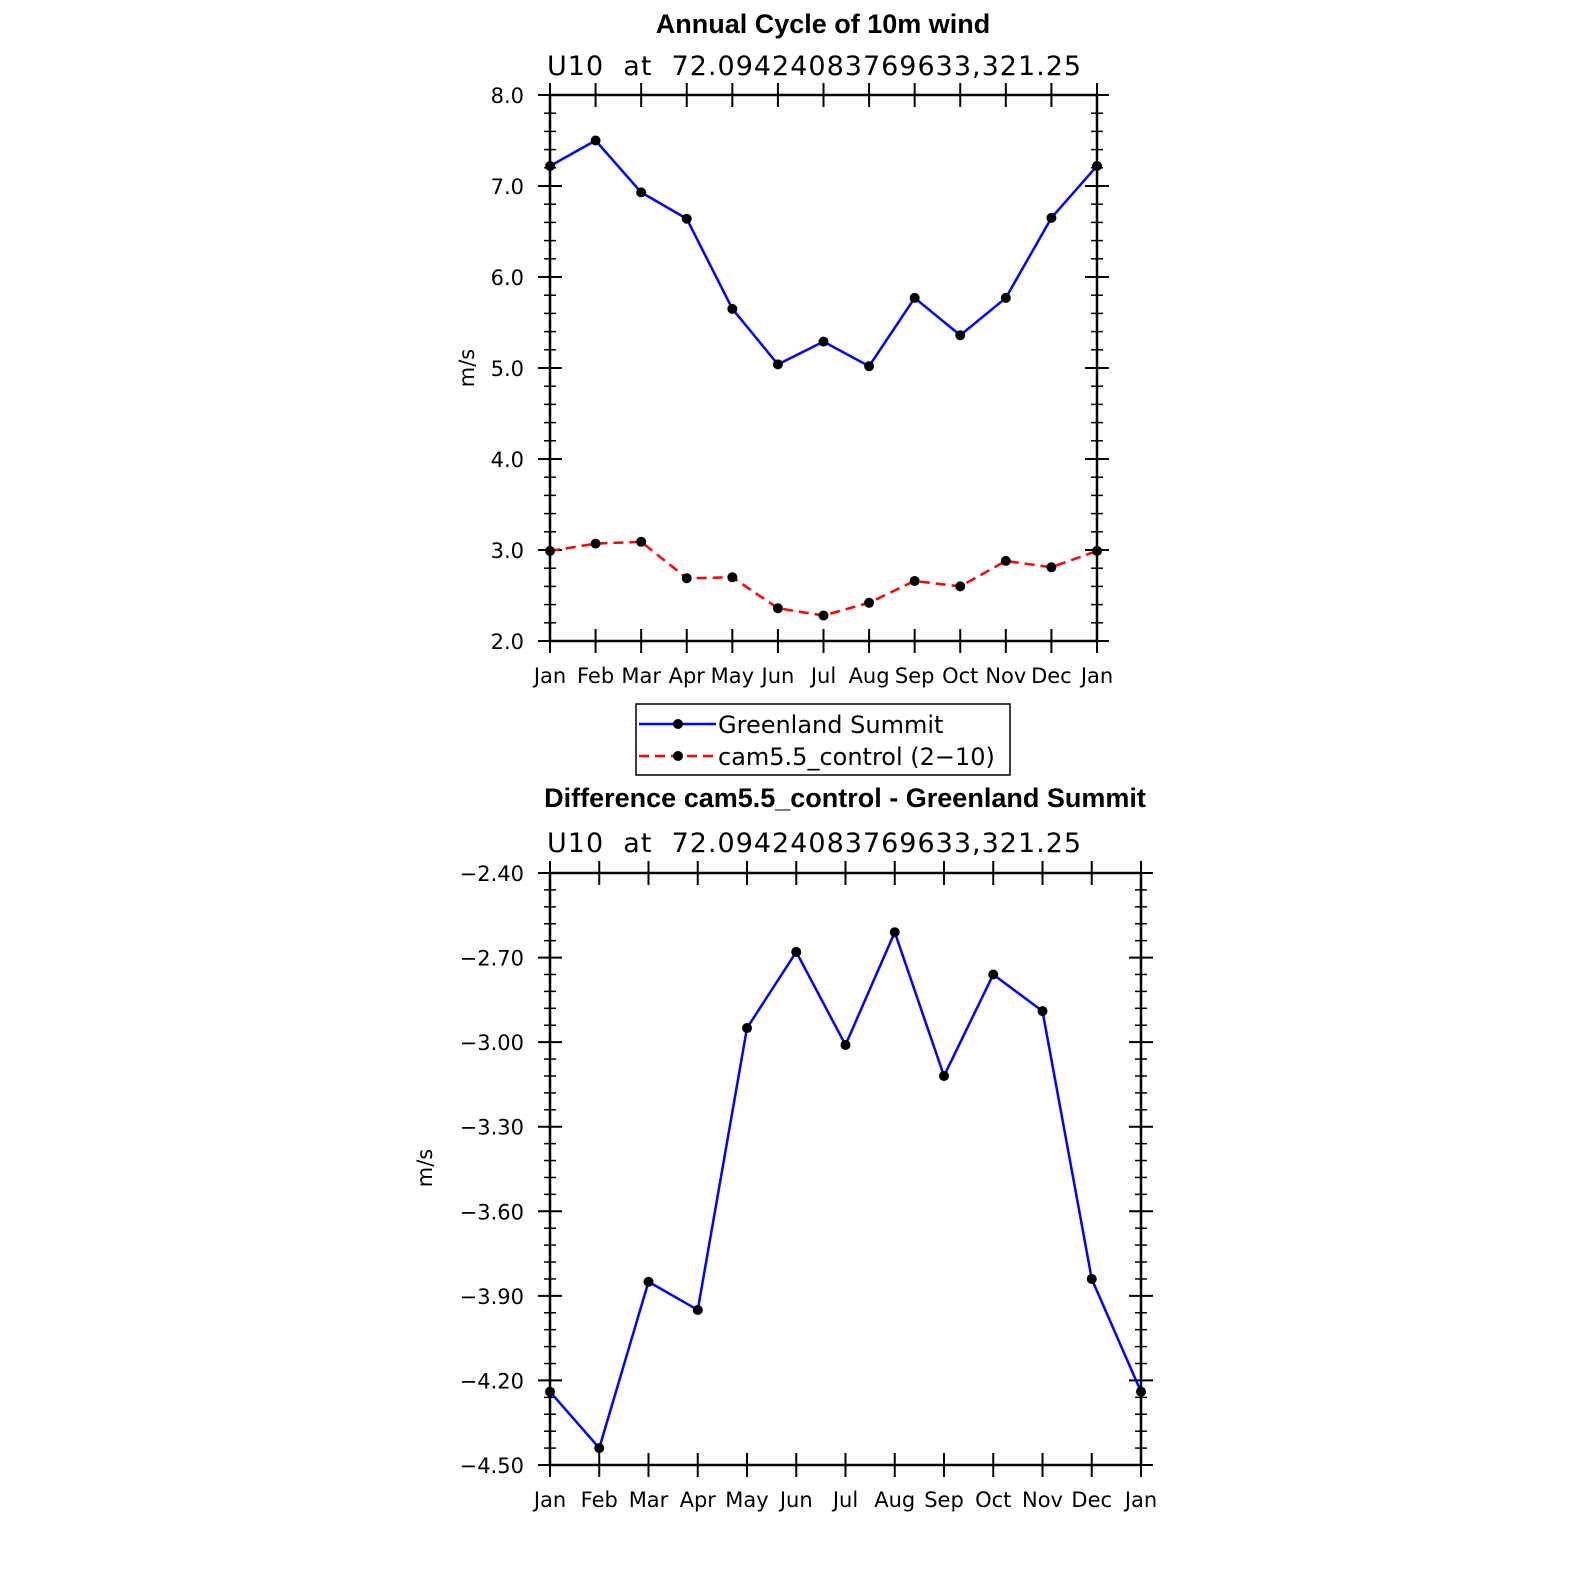 This screenshot has width=1574, height=1574. What do you see at coordinates (549, 676) in the screenshot?
I see `chart1-xtick-label: Jan` at bounding box center [549, 676].